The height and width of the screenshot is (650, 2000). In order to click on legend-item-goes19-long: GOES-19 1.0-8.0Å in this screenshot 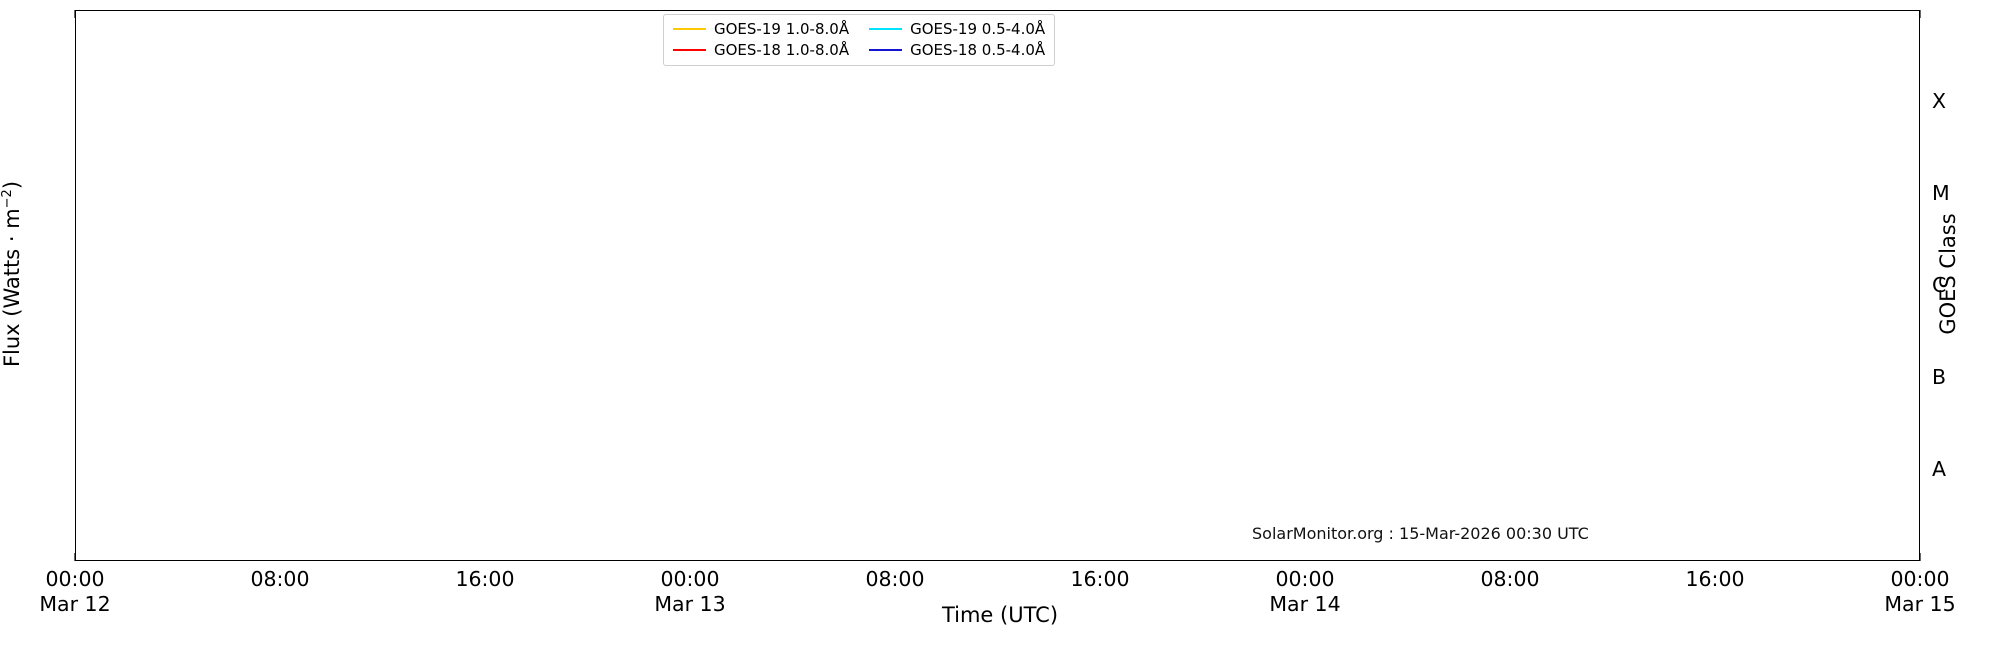, I will do `click(761, 29)`.